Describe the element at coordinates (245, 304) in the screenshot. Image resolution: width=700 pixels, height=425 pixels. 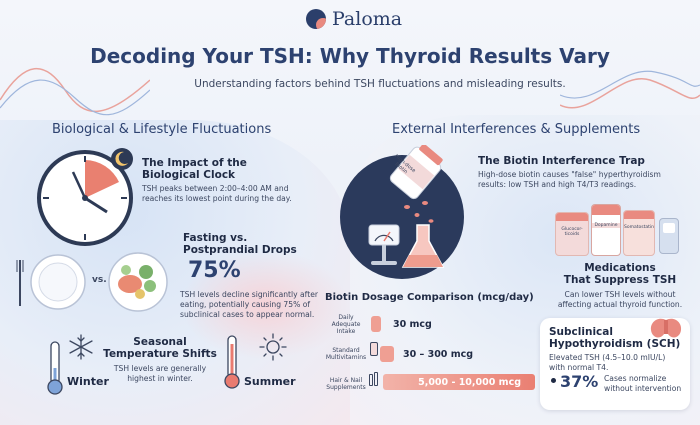
I see `fasting-text-line2: eating, potentially causing 75% of` at that location.